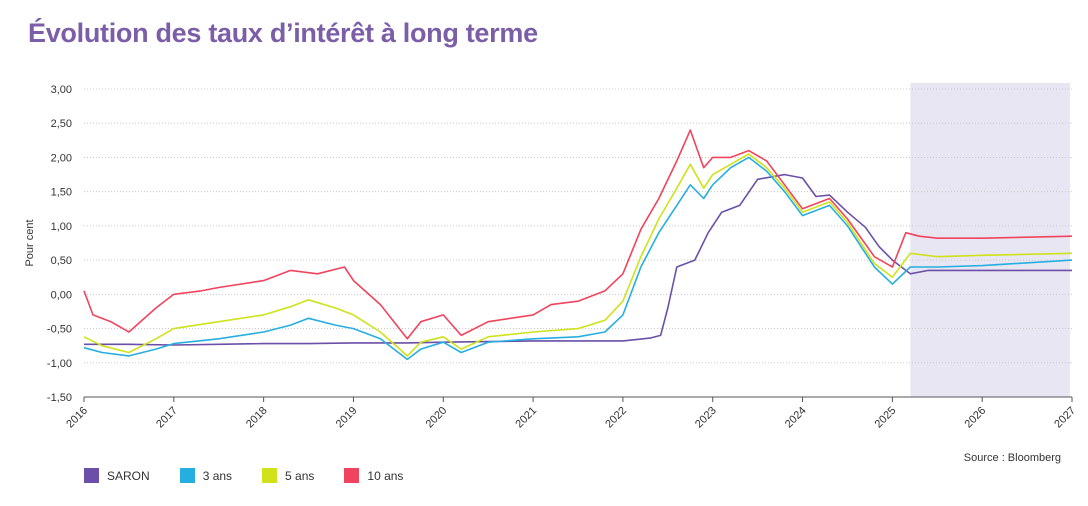 The height and width of the screenshot is (506, 1088). What do you see at coordinates (796, 418) in the screenshot?
I see `x-tick-label: 2024` at bounding box center [796, 418].